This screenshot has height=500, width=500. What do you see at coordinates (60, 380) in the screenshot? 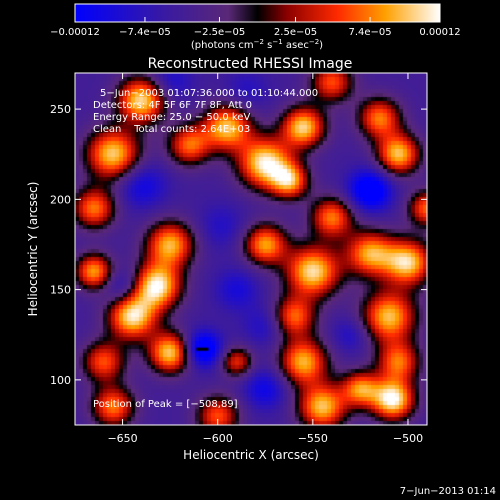
I see `y-tick-label: 100` at bounding box center [60, 380].